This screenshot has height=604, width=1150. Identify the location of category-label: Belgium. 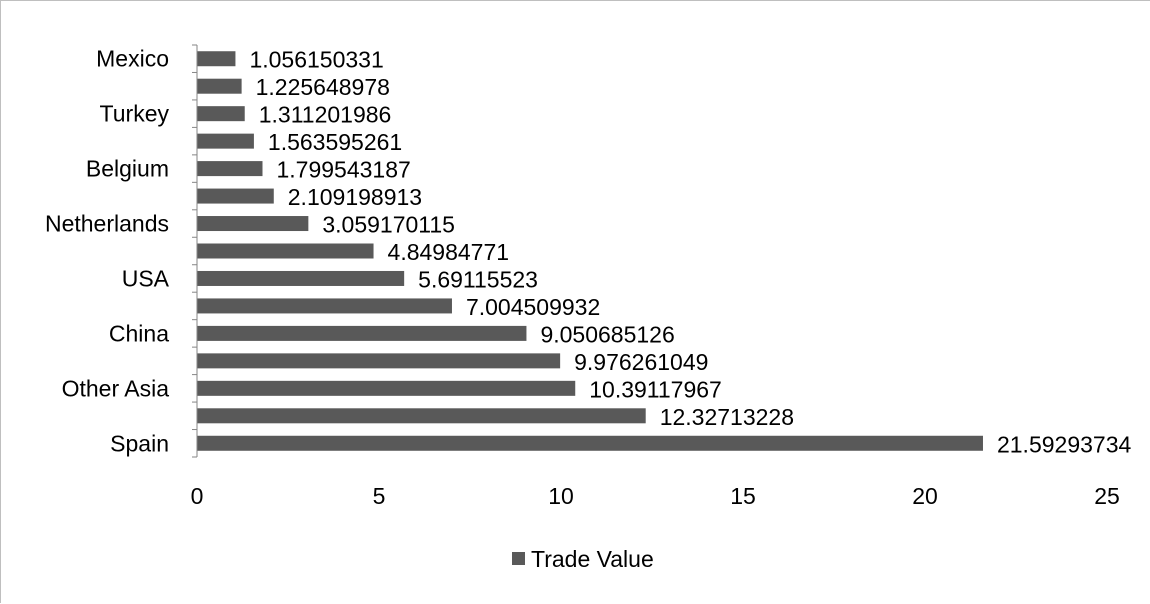
(127, 169).